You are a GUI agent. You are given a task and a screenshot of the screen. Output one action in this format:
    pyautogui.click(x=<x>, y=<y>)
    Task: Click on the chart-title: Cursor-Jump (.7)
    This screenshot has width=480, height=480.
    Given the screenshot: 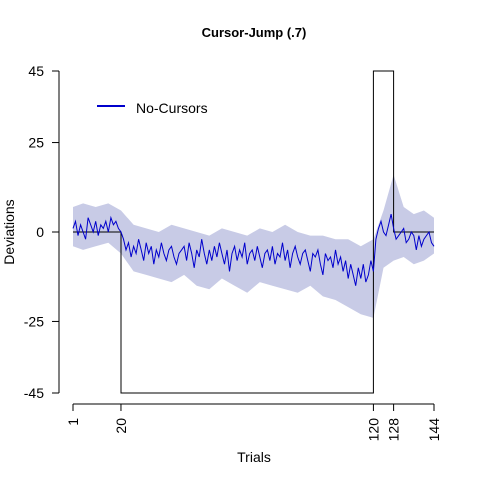 What is the action you would take?
    pyautogui.click(x=254, y=32)
    